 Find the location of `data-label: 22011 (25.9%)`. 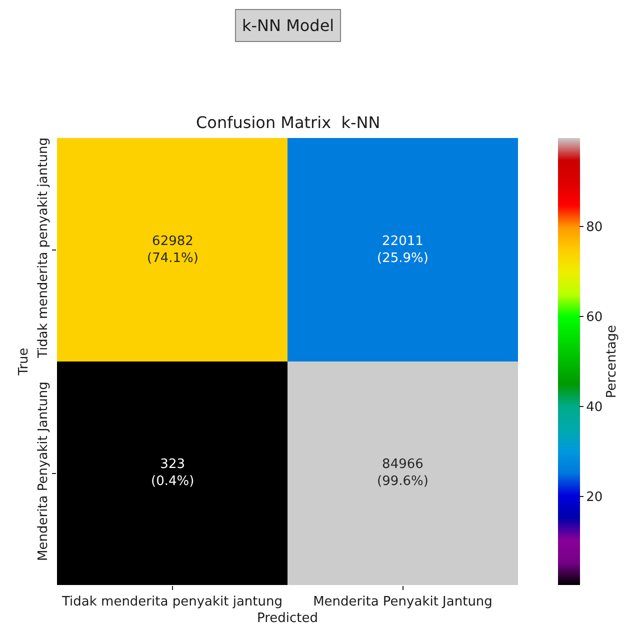

data-label: 22011 (25.9%) is located at coordinates (402, 250).